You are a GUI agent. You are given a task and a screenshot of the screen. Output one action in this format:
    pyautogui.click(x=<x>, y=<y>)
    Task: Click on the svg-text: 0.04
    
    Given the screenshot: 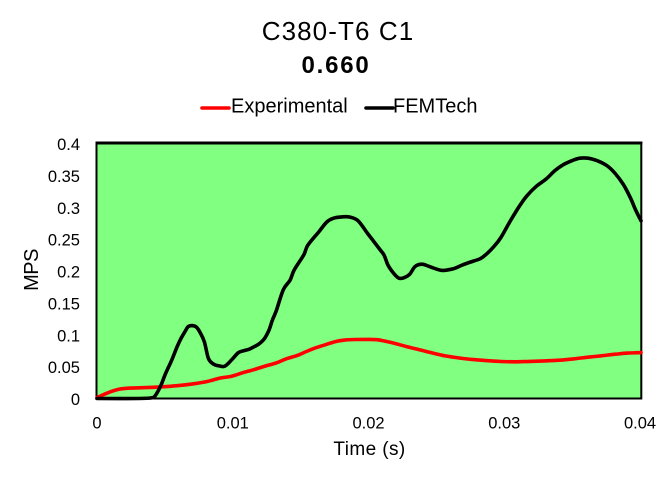 What is the action you would take?
    pyautogui.click(x=640, y=424)
    